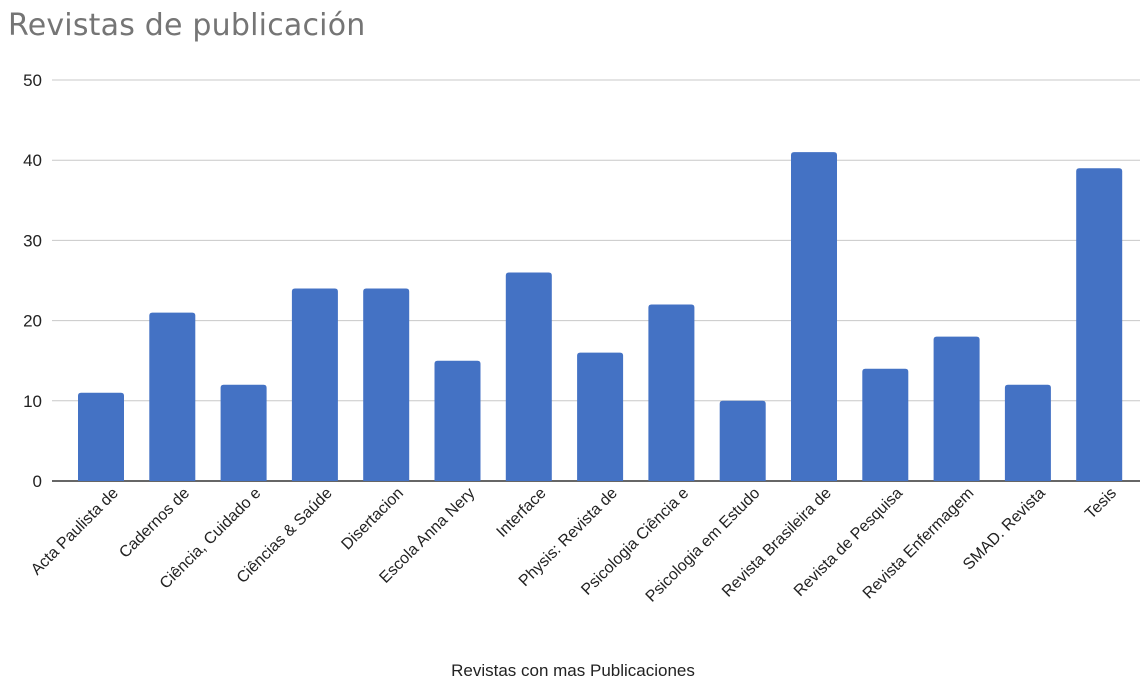 The width and height of the screenshot is (1146, 681). What do you see at coordinates (372, 519) in the screenshot?
I see `x-tick-label: Disertacion` at bounding box center [372, 519].